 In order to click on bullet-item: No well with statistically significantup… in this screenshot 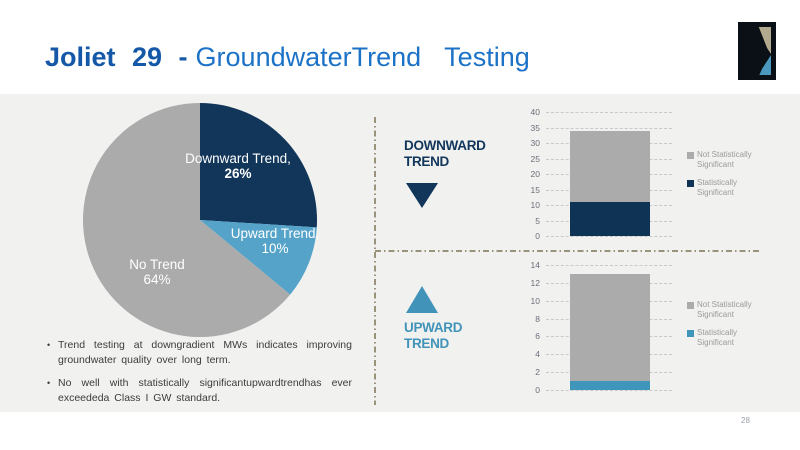, I will do `click(199, 391)`.